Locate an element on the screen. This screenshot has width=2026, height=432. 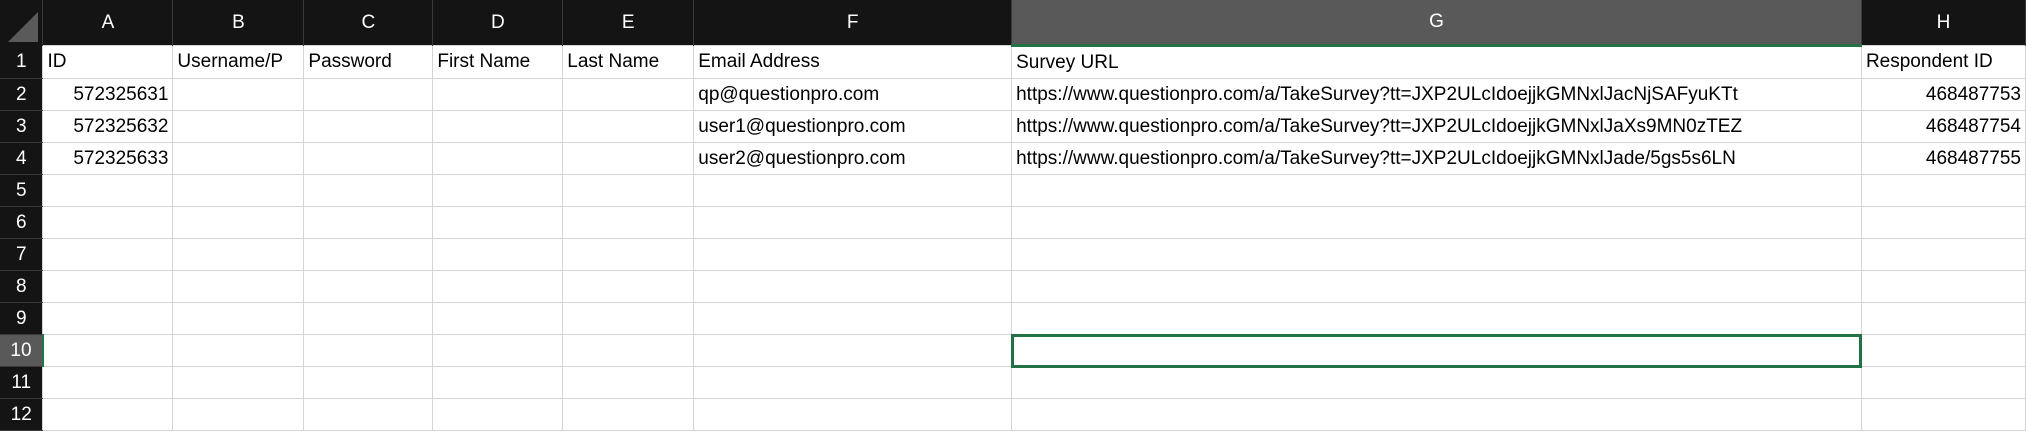
cell-F1: Email Address is located at coordinates (853, 62).